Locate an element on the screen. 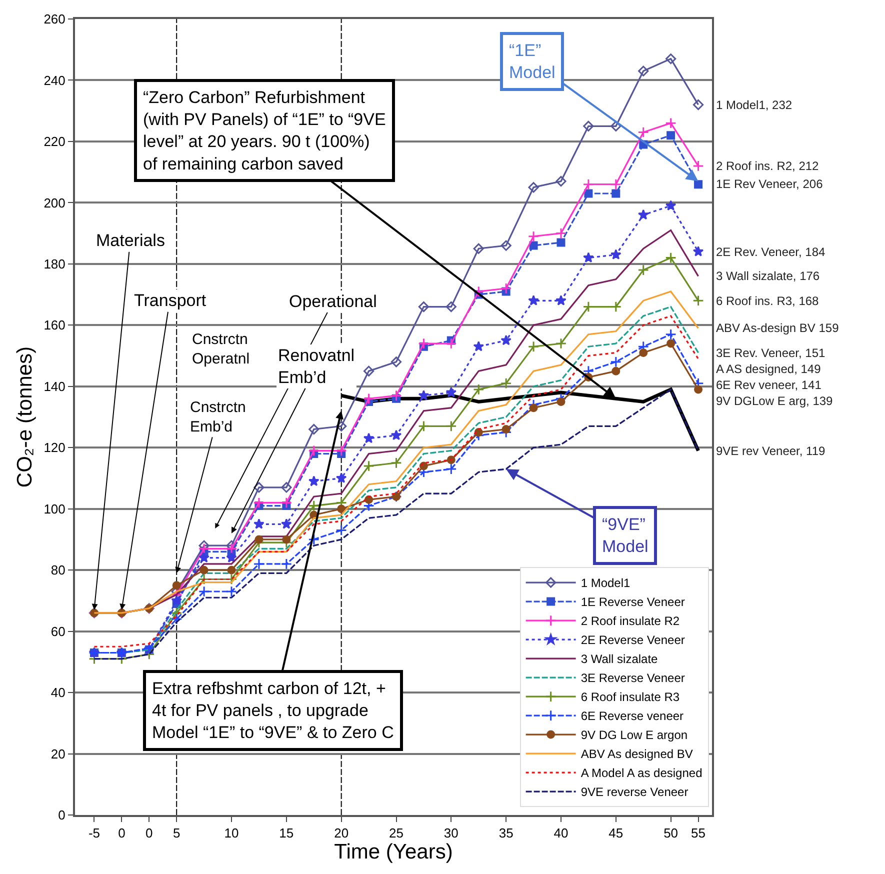 Image resolution: width=885 pixels, height=874 pixels. annotation: 6 Roof ins. R3, 168 is located at coordinates (768, 301).